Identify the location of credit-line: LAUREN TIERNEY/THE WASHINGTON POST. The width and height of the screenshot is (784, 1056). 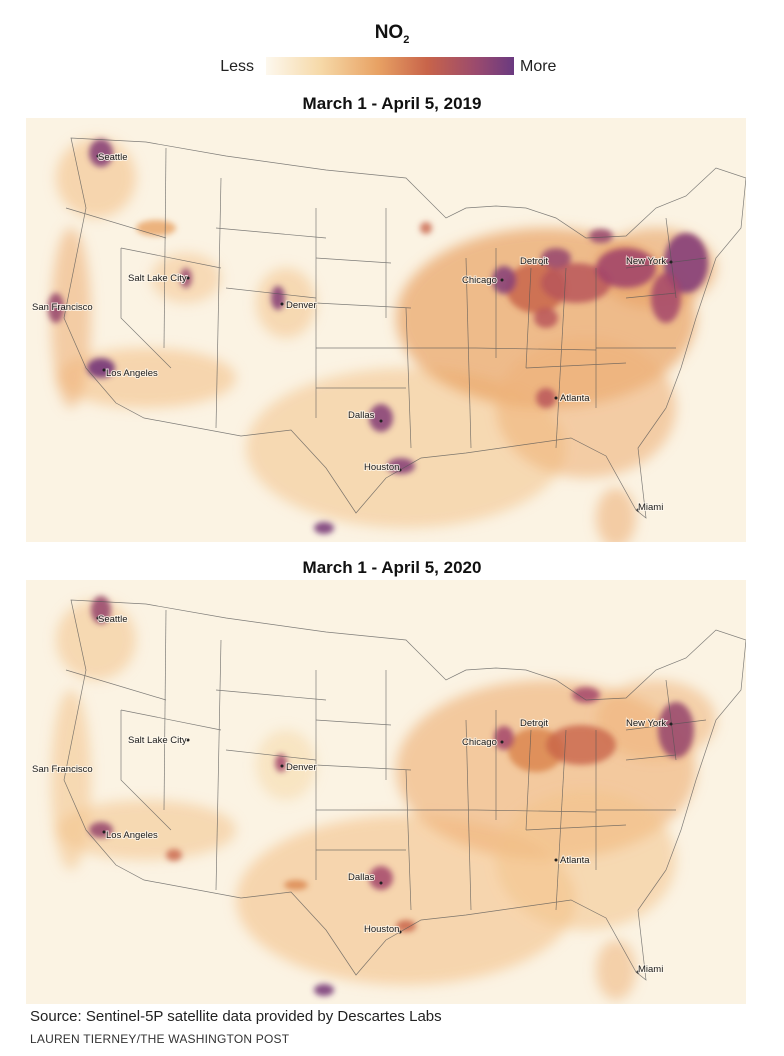
(160, 1039).